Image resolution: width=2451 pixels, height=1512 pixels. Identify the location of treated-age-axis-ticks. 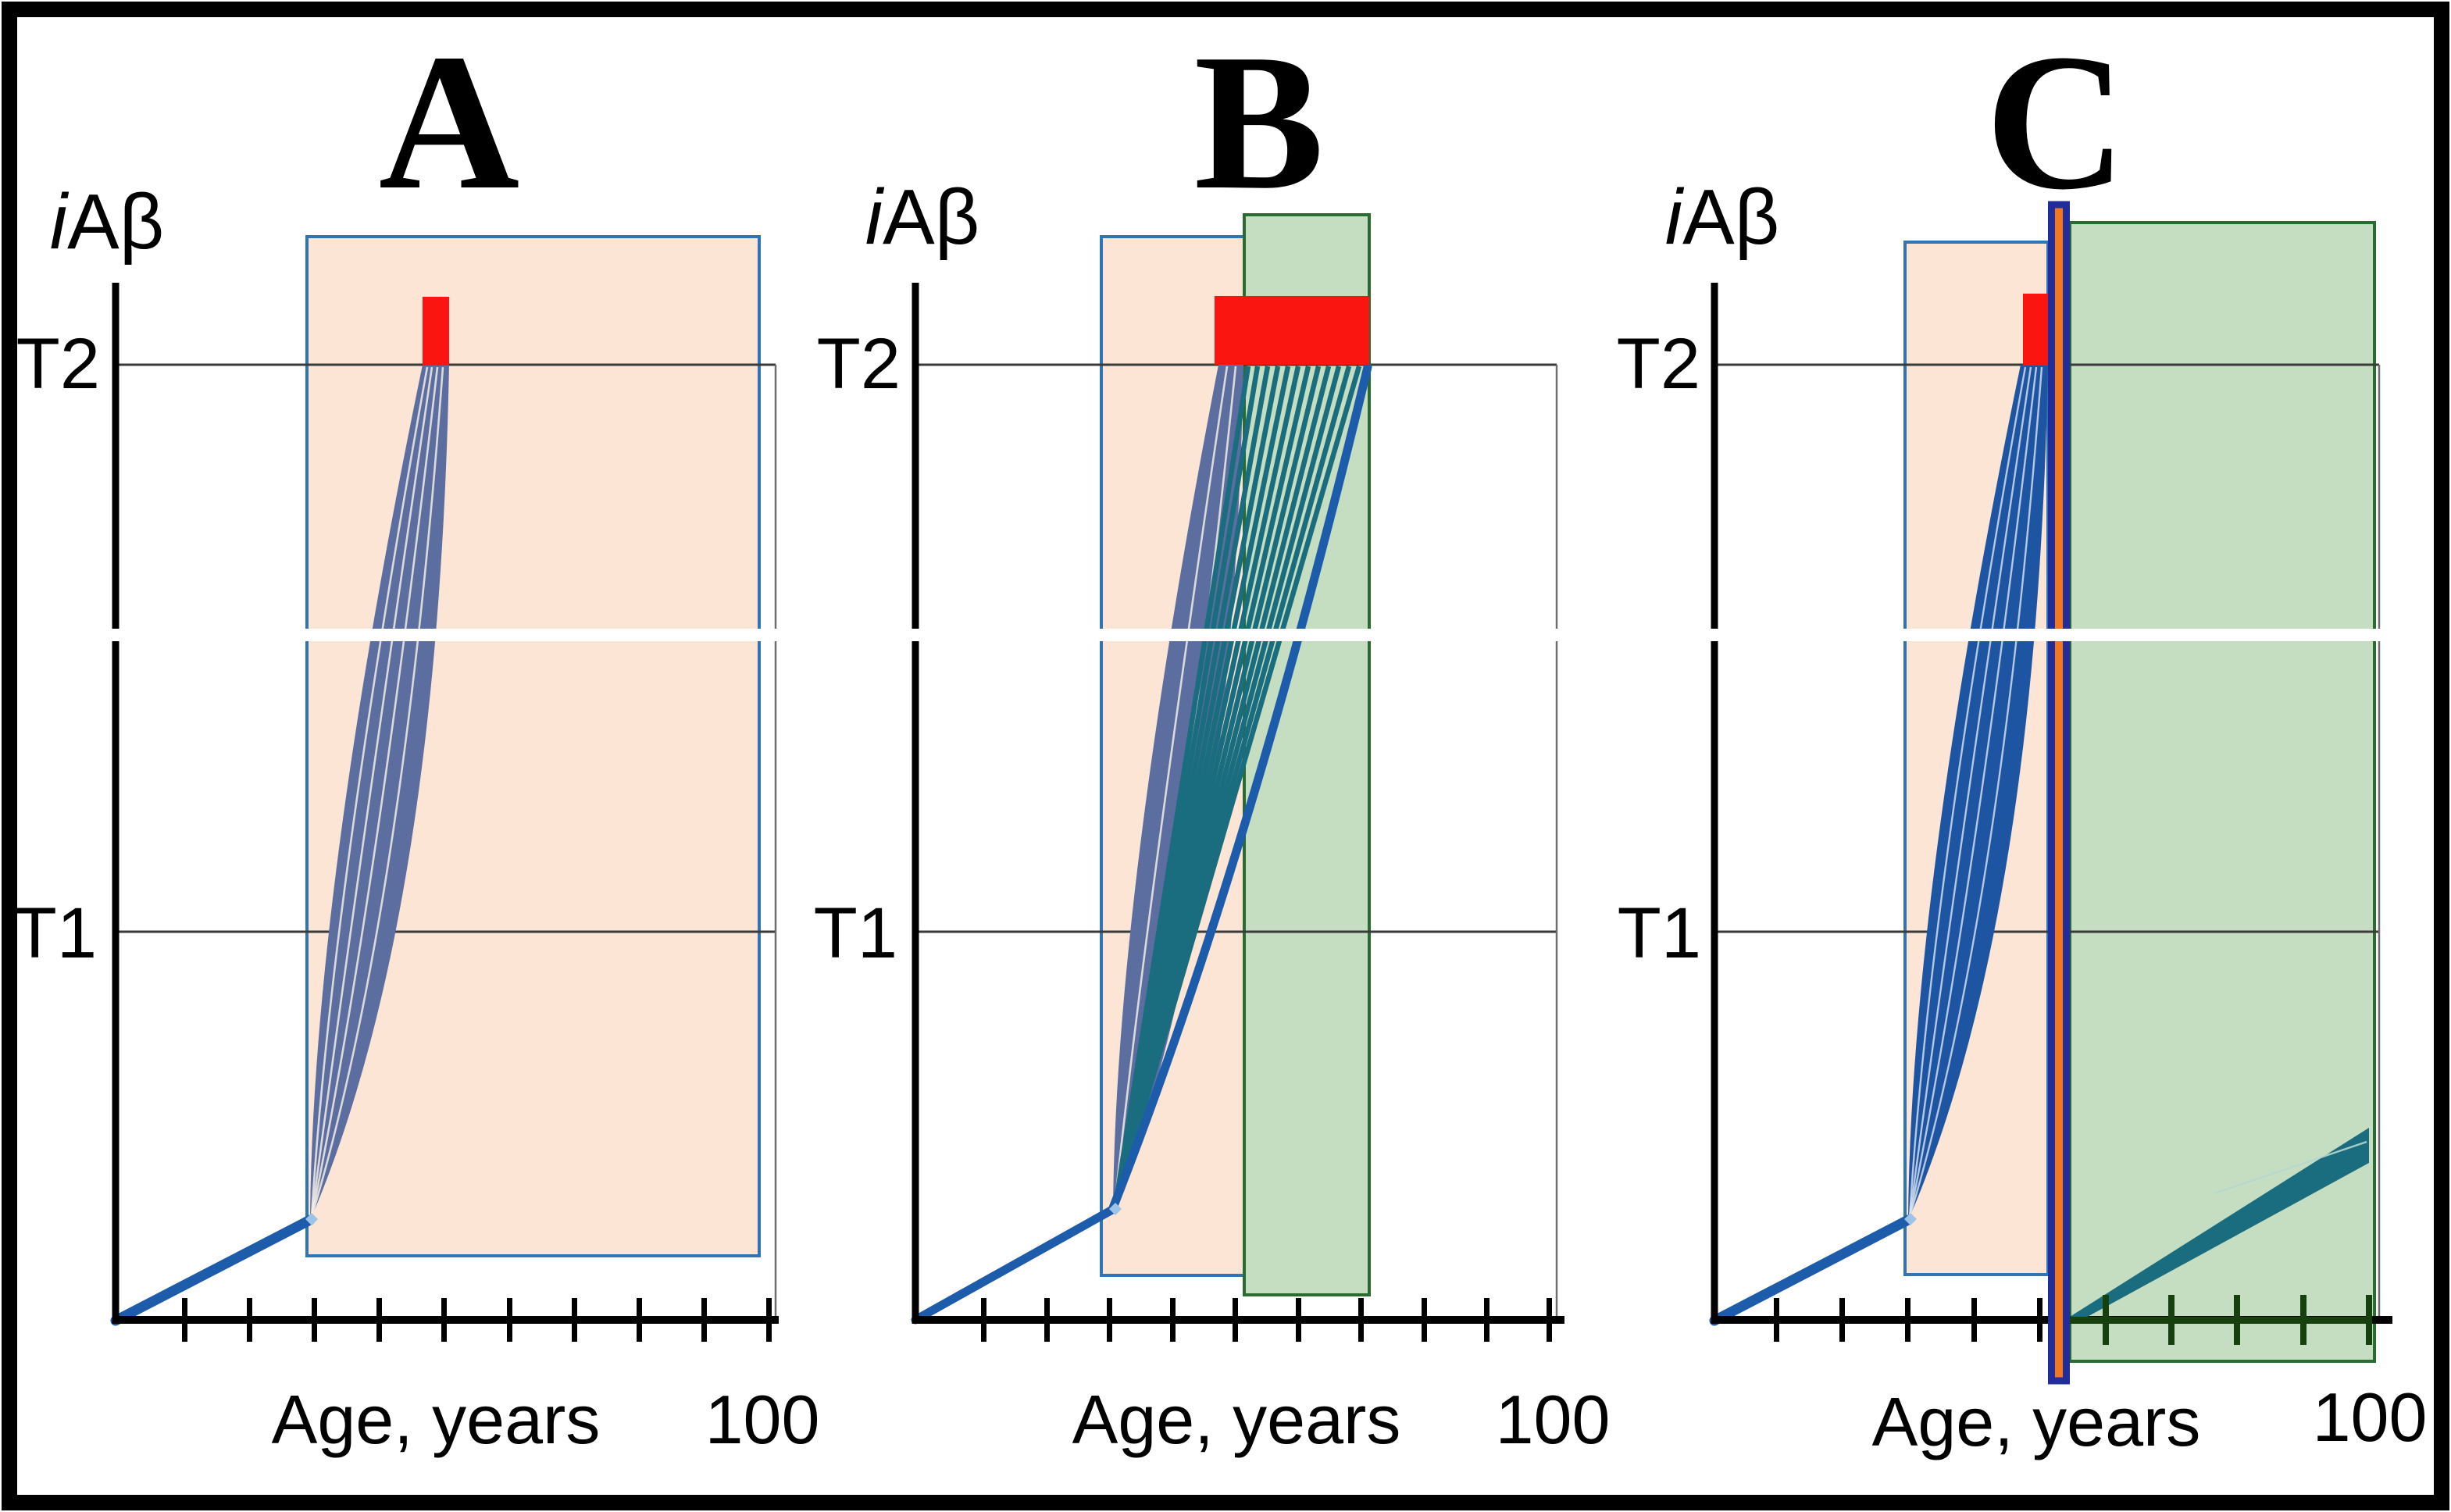
(2237, 1320).